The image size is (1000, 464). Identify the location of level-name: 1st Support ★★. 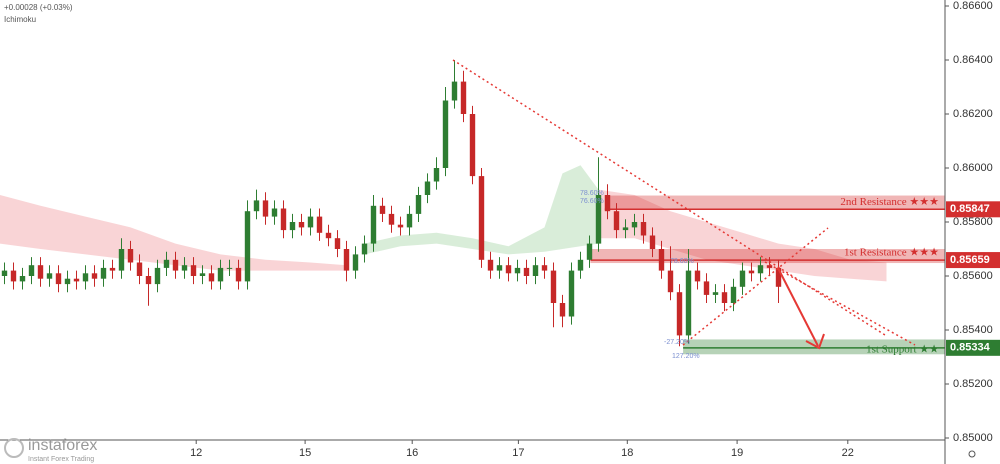
(902, 349).